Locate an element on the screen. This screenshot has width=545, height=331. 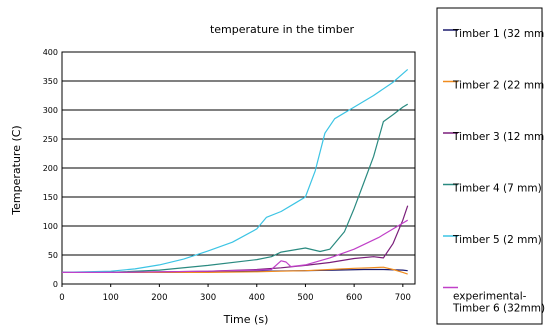
y-tick-label: 250 is located at coordinates (50, 139).